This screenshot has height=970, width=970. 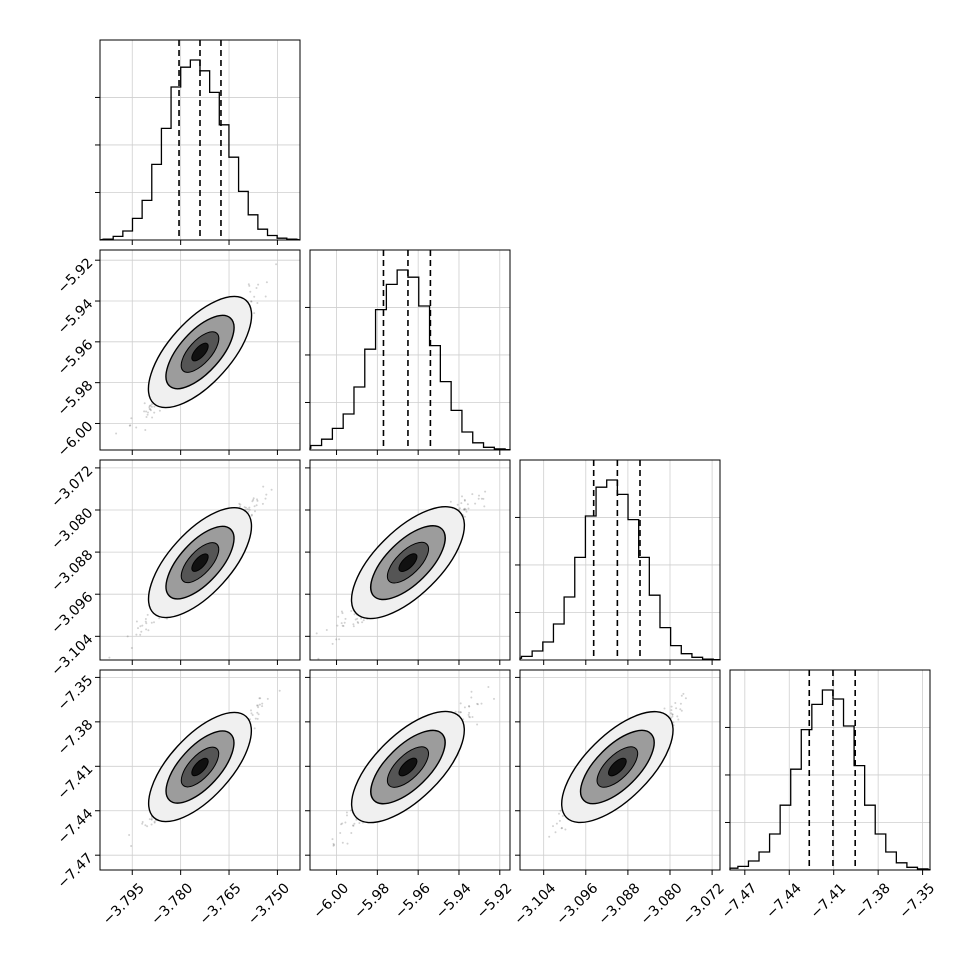 I want to click on y-tick-label: −3.072, so click(x=72, y=487).